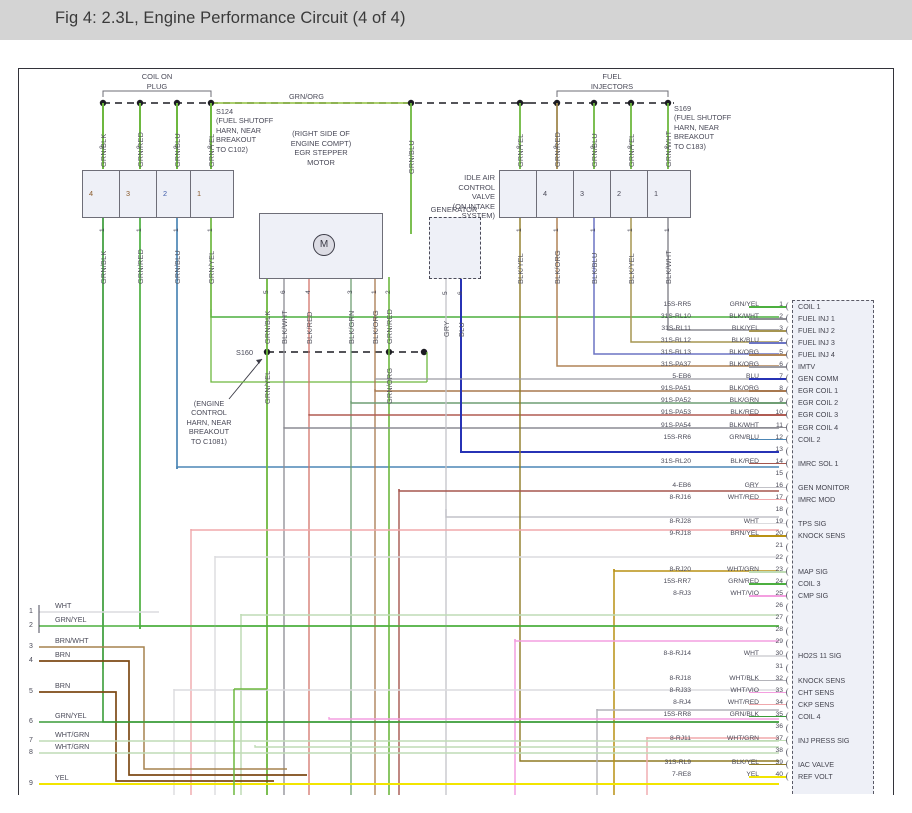 This screenshot has height=813, width=912. What do you see at coordinates (816, 331) in the screenshot?
I see `pin-description: FUEL INJ 2` at bounding box center [816, 331].